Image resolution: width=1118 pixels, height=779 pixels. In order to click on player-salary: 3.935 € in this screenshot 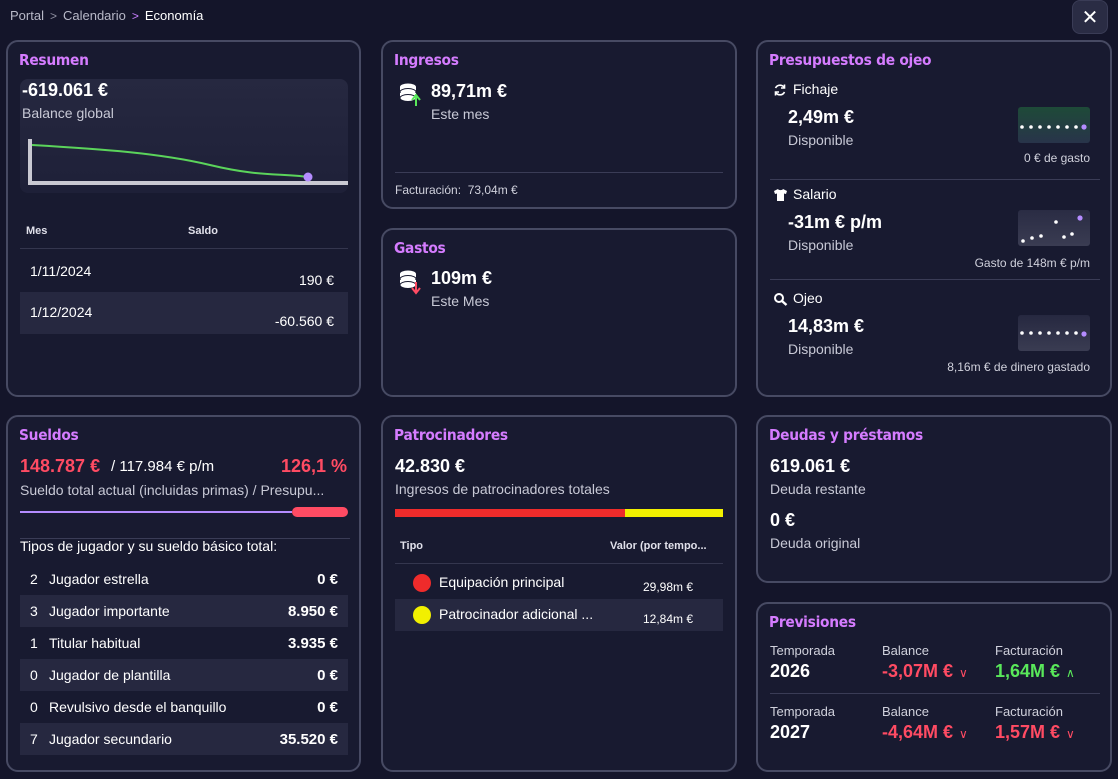, I will do `click(312, 643)`.